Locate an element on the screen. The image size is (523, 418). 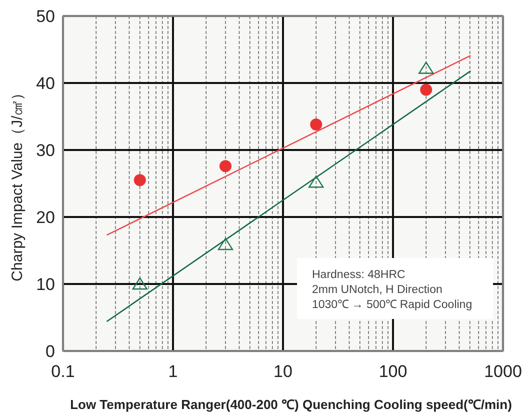
x-tick-label: 10 is located at coordinates (283, 371).